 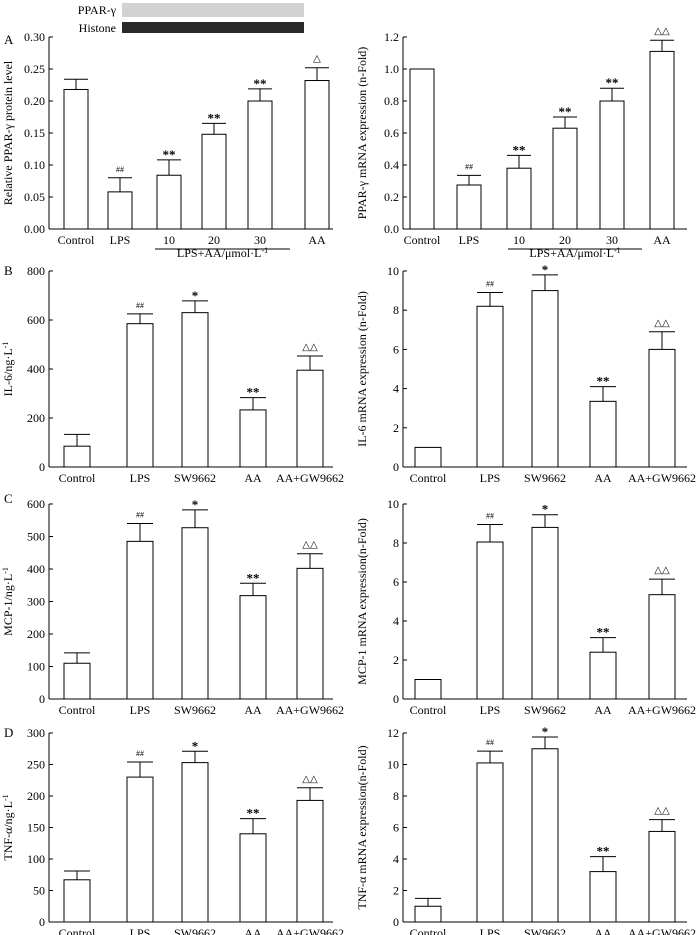 What do you see at coordinates (565, 240) in the screenshot?
I see `x-tick-label: 20` at bounding box center [565, 240].